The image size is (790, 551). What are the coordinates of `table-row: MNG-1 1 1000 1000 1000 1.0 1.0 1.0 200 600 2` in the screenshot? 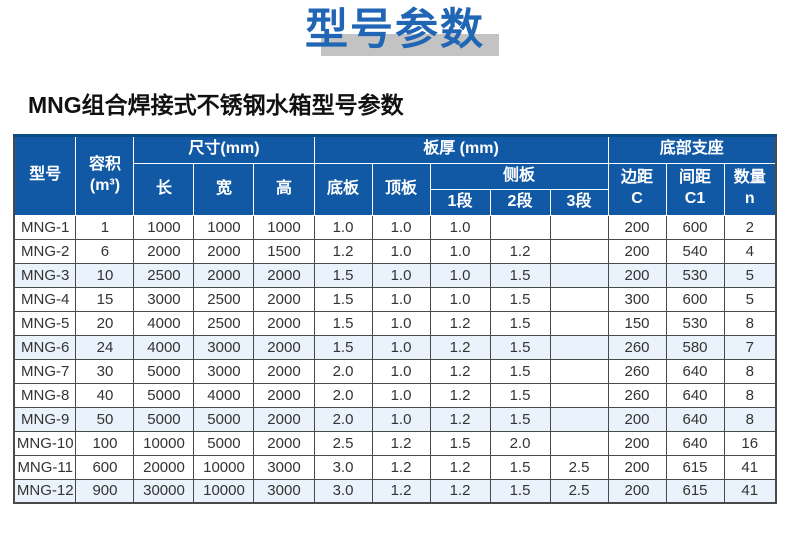 It's located at (395, 227).